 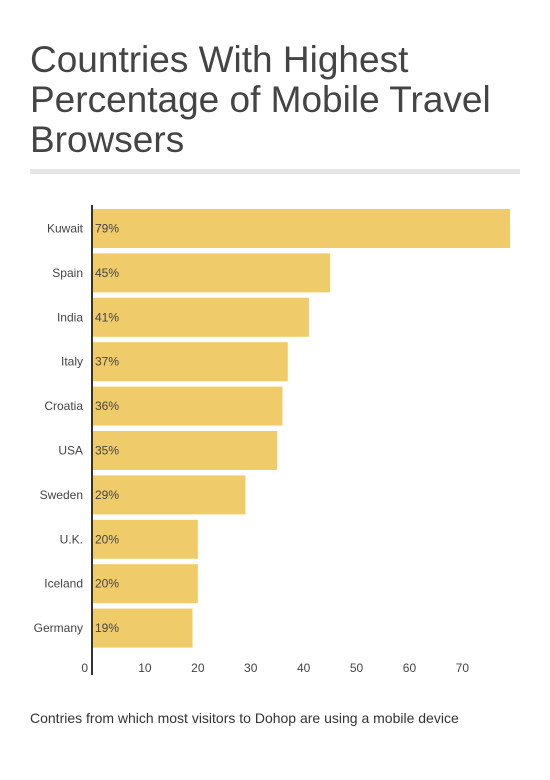 I want to click on category-label: Spain, so click(x=67, y=273).